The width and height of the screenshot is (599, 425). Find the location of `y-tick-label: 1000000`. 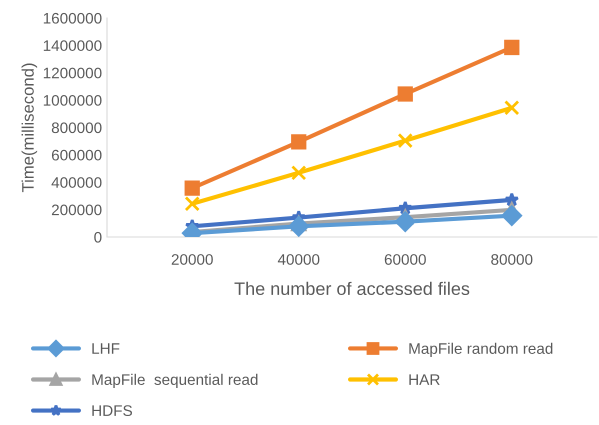

y-tick-label: 1000000 is located at coordinates (73, 100).